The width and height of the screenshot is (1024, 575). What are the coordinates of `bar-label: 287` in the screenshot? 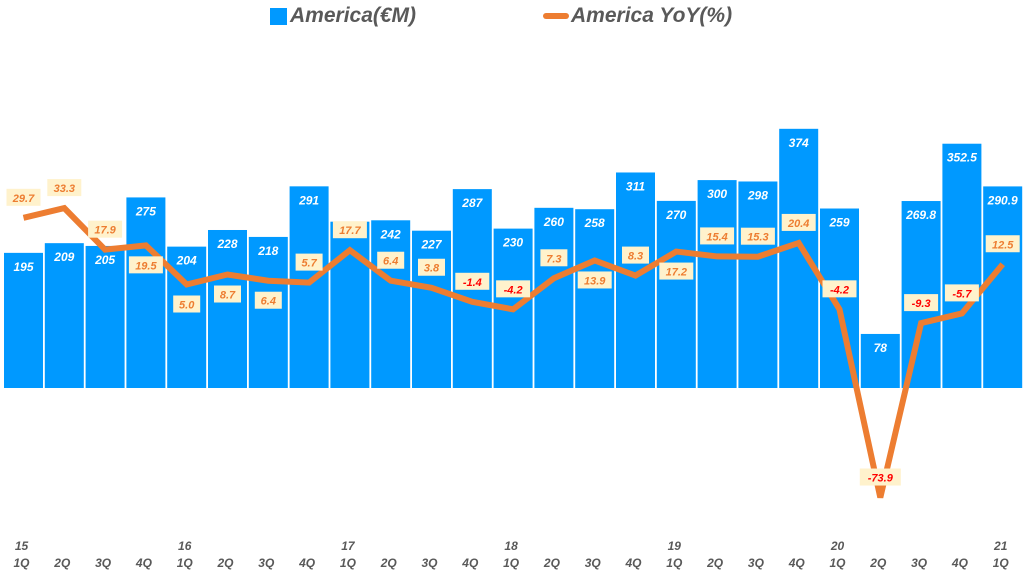 It's located at (472, 203).